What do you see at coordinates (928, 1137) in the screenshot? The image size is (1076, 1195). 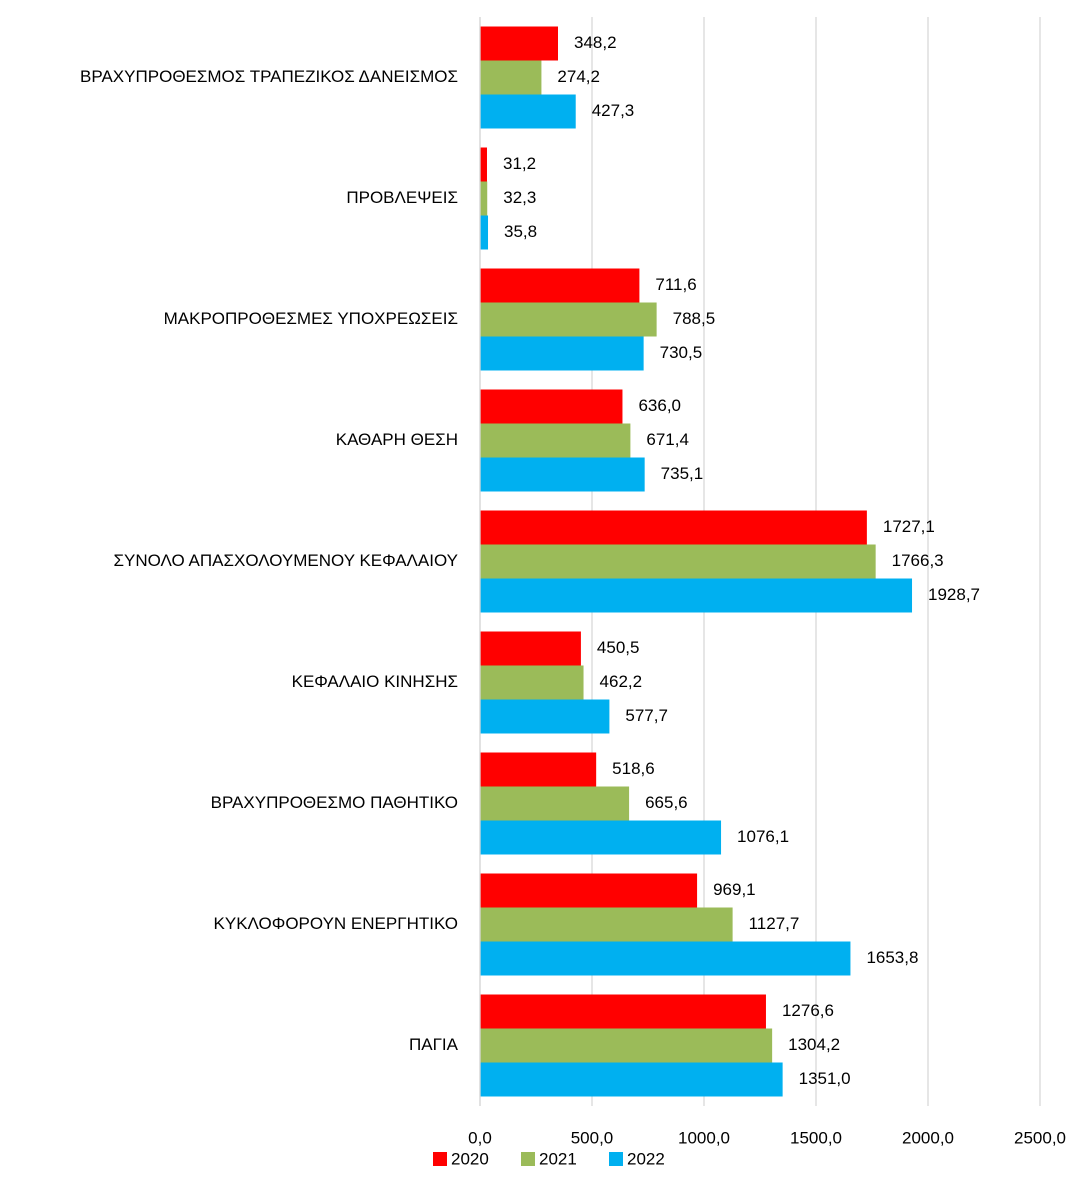 I see `x-tick-label: 2000,0` at bounding box center [928, 1137].